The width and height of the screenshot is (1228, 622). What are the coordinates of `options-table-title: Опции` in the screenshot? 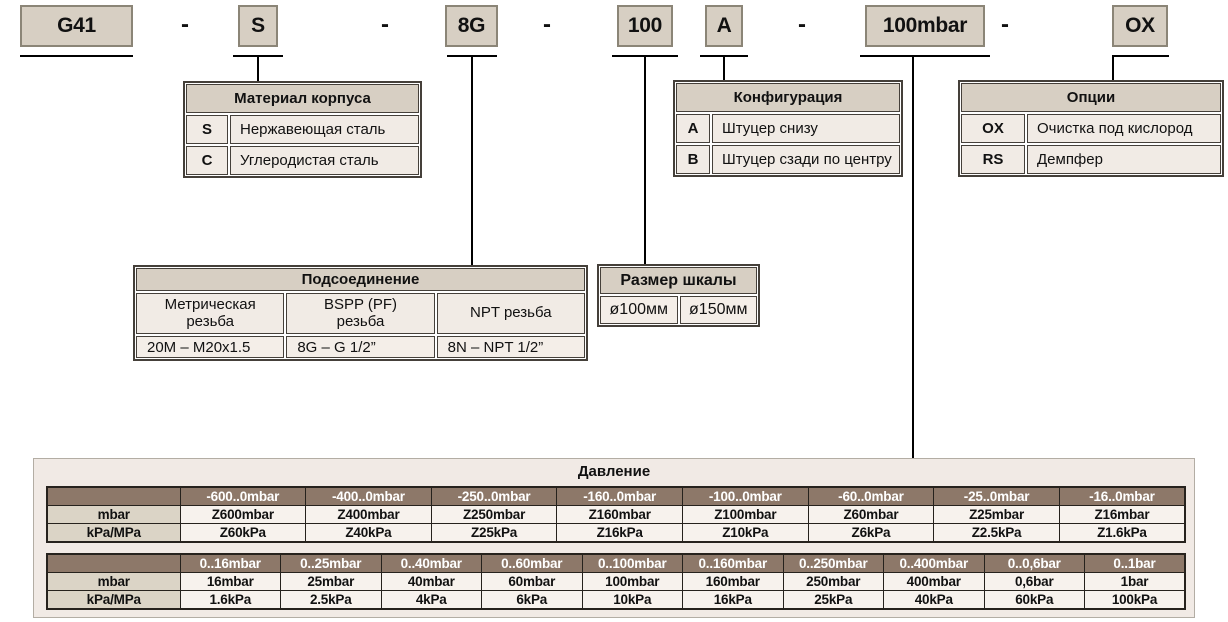 It's located at (1091, 97).